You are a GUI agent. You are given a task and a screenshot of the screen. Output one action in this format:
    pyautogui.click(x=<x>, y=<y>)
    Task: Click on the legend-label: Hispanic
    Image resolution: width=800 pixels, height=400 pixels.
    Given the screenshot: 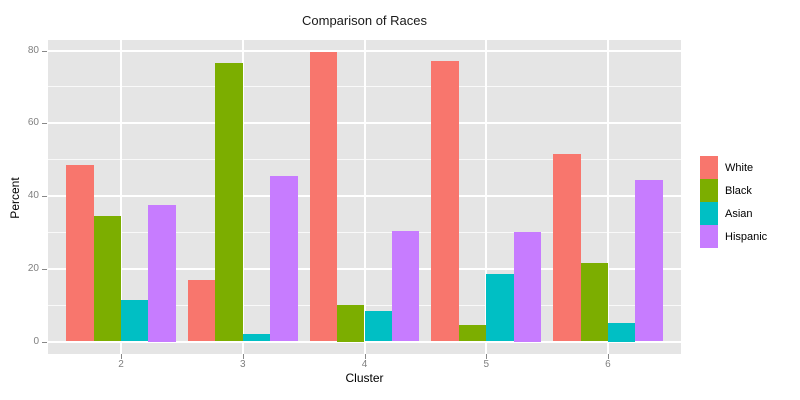 What is the action you would take?
    pyautogui.click(x=746, y=236)
    